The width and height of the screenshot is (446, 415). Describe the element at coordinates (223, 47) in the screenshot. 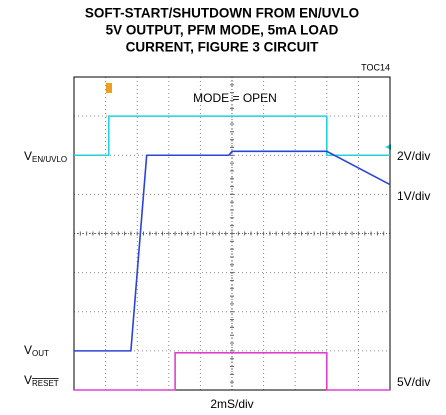

I see `chart-title-line: CURRENT, FIGURE 3 CIRCUIT` at that location.